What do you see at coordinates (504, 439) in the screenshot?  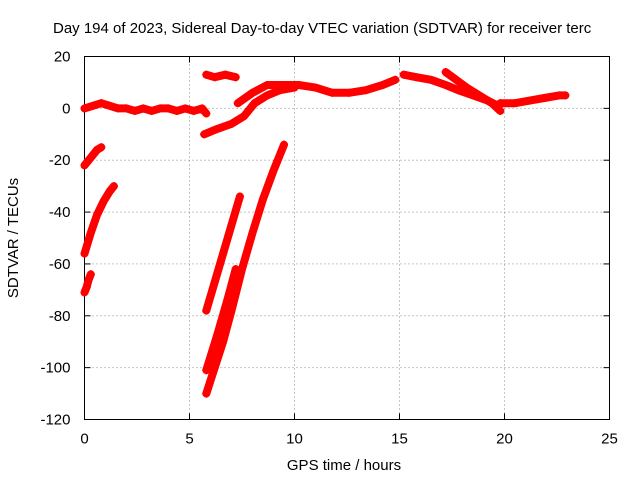 I see `x-tick-label: 20` at bounding box center [504, 439].